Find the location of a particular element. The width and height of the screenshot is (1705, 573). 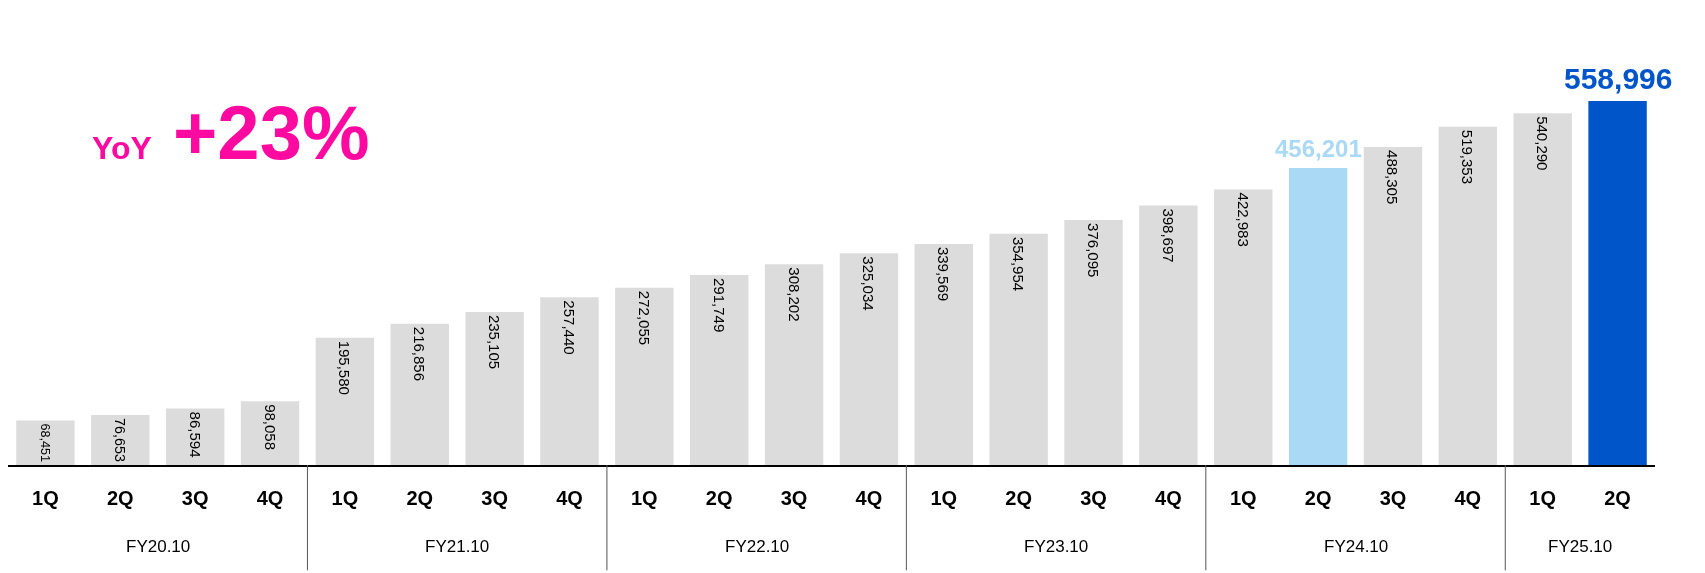

data-label: 291,749 is located at coordinates (719, 305).